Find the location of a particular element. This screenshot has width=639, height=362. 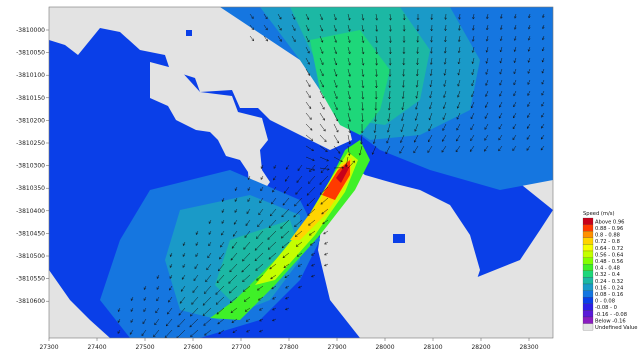

legend-label: 0.56 - 0.64 is located at coordinates (609, 255).